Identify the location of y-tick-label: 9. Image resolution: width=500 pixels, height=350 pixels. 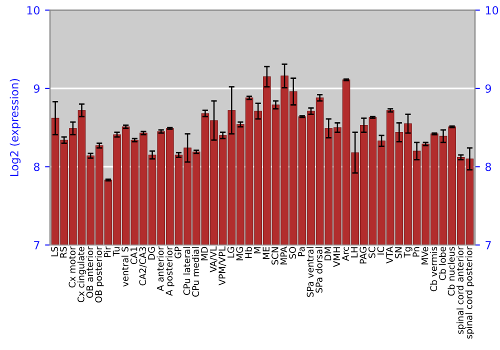
(37, 88).